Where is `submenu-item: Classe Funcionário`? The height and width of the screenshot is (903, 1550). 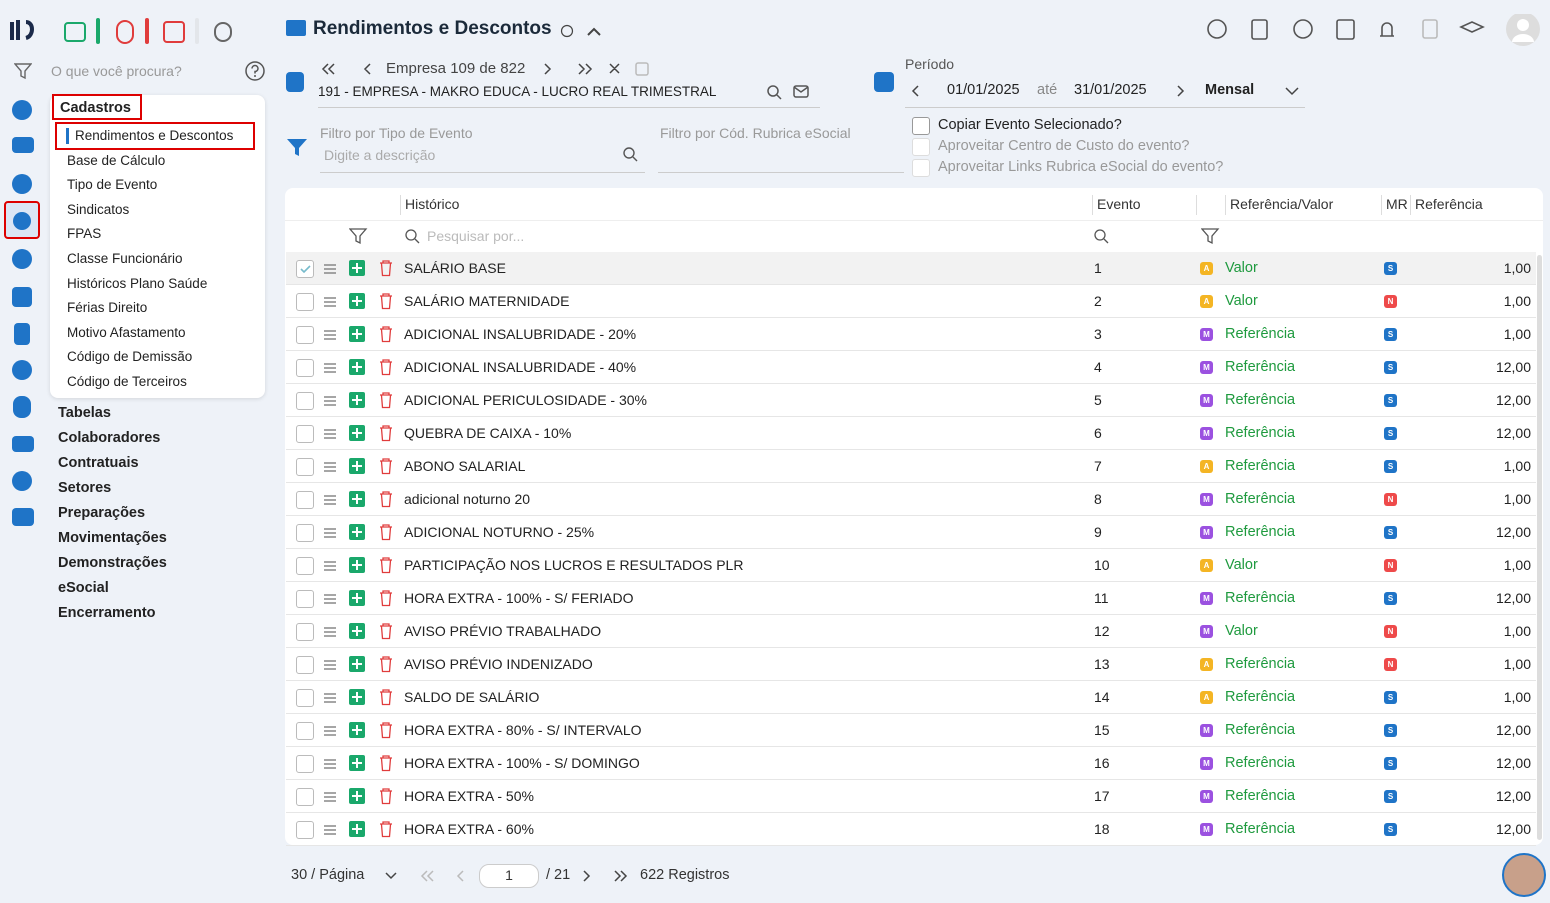
submenu-item: Classe Funcionário is located at coordinates (125, 258).